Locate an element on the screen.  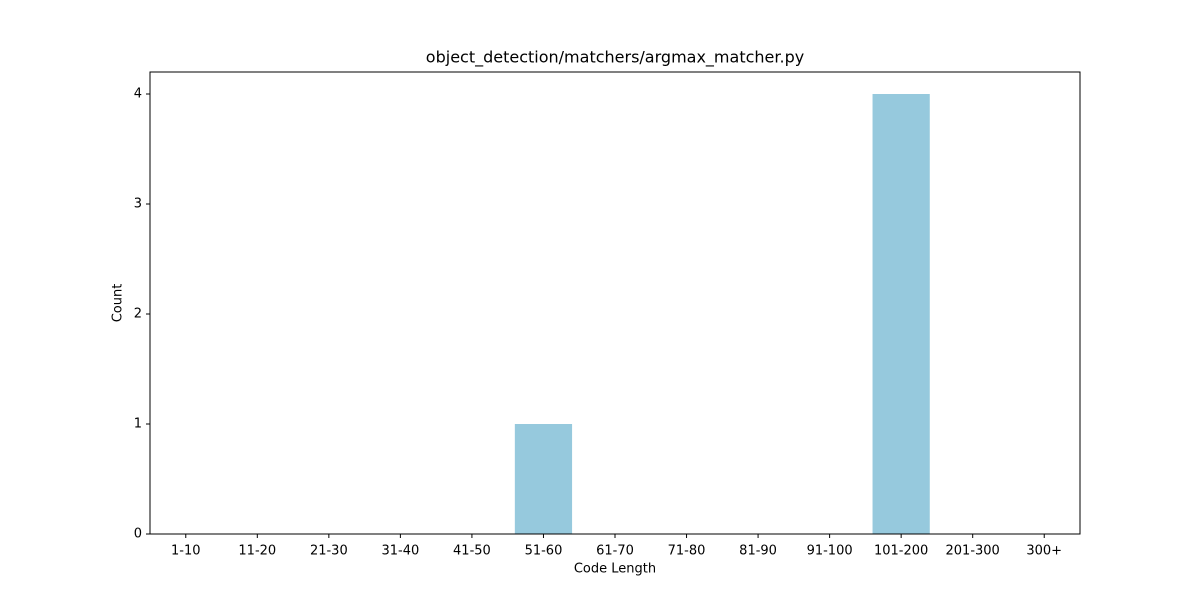
x-tick-label: 41-50 is located at coordinates (472, 551).